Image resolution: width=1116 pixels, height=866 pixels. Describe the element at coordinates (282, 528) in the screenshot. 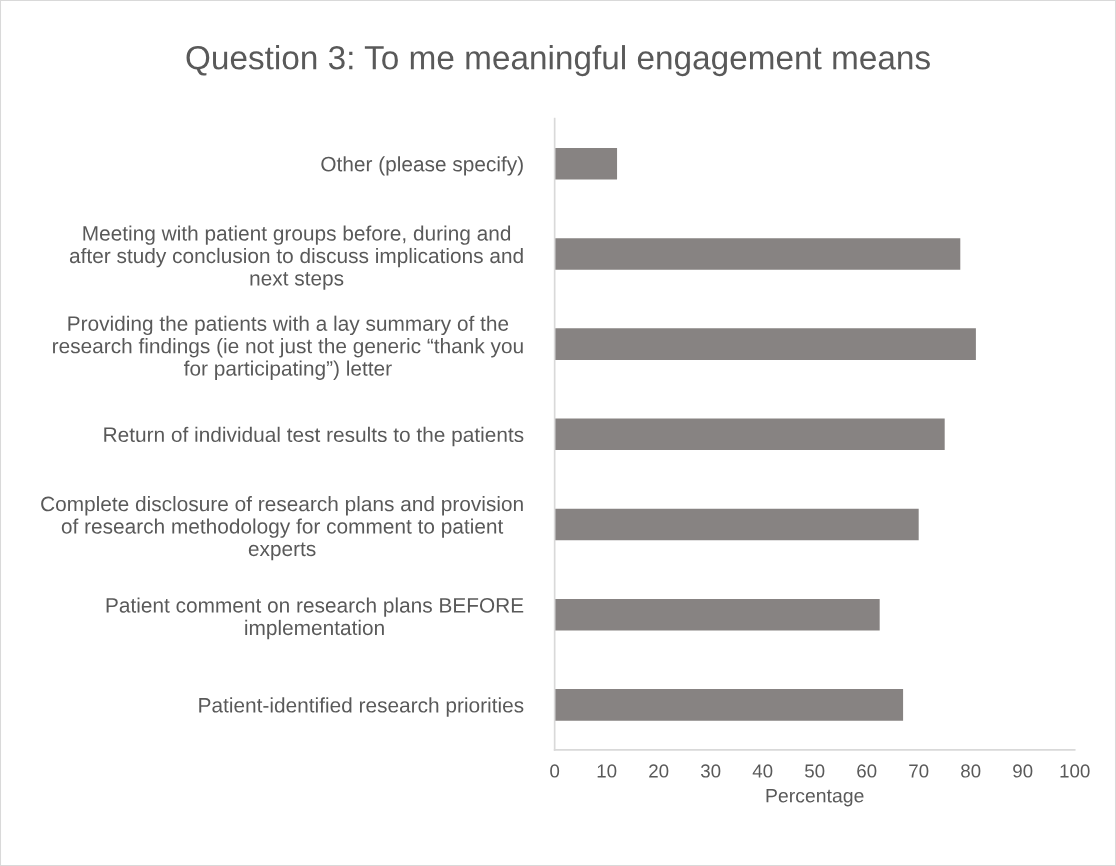

I see `y-tick-label: Complete disclosure of research plans and provision of research methodology for comment to patient experts` at that location.